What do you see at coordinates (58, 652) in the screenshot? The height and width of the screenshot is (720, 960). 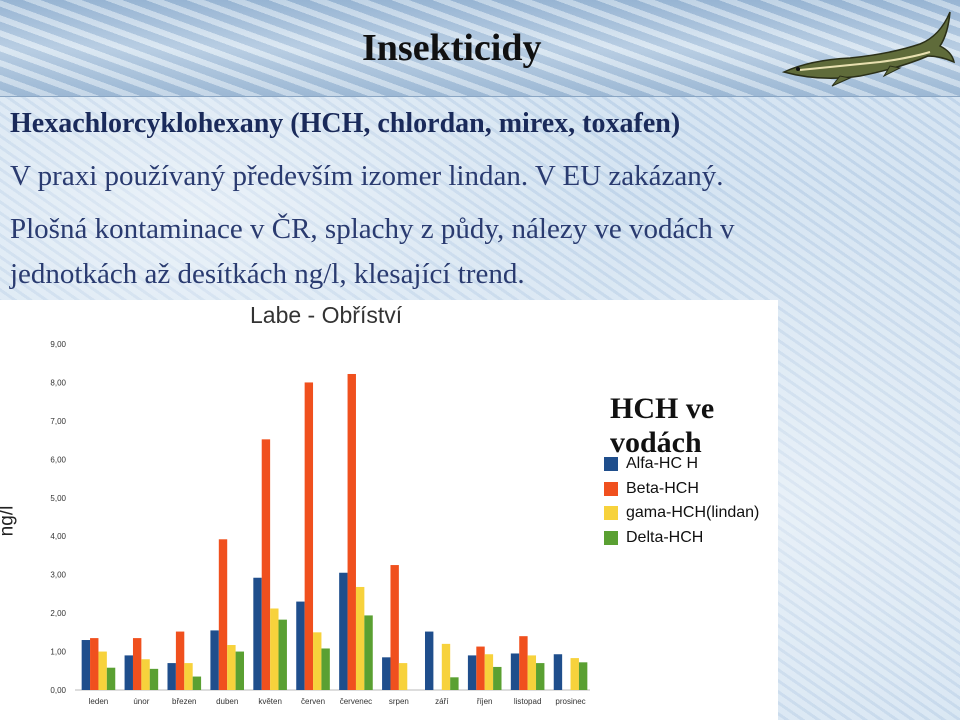 I see `y-tick-label: 1,00` at bounding box center [58, 652].